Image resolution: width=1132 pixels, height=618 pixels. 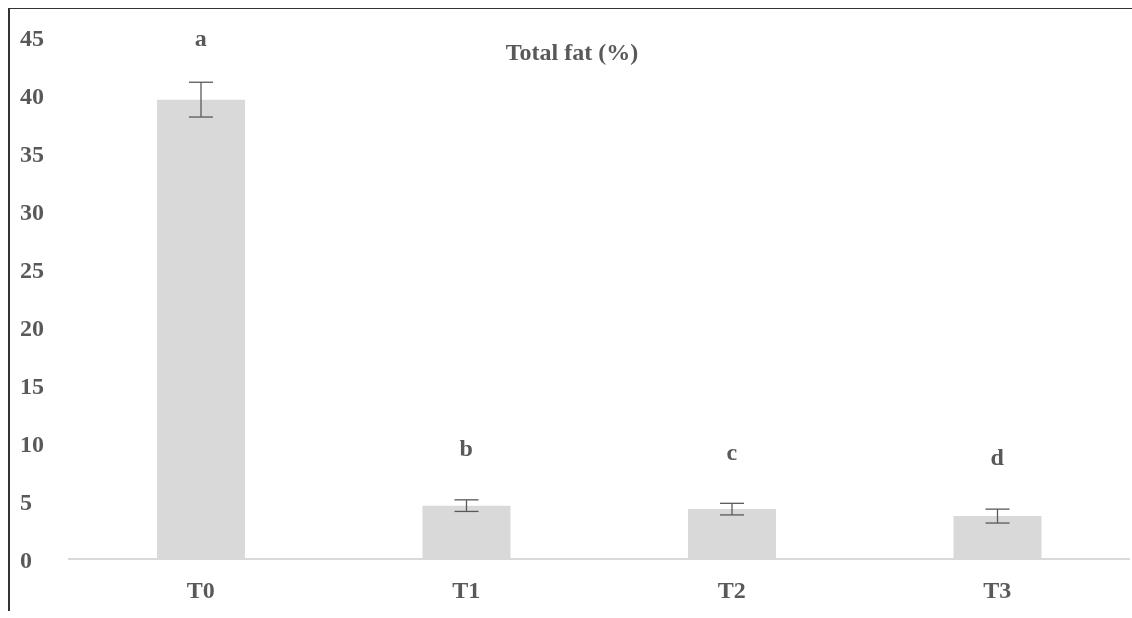 I want to click on y-tick-label: 15, so click(x=32, y=385).